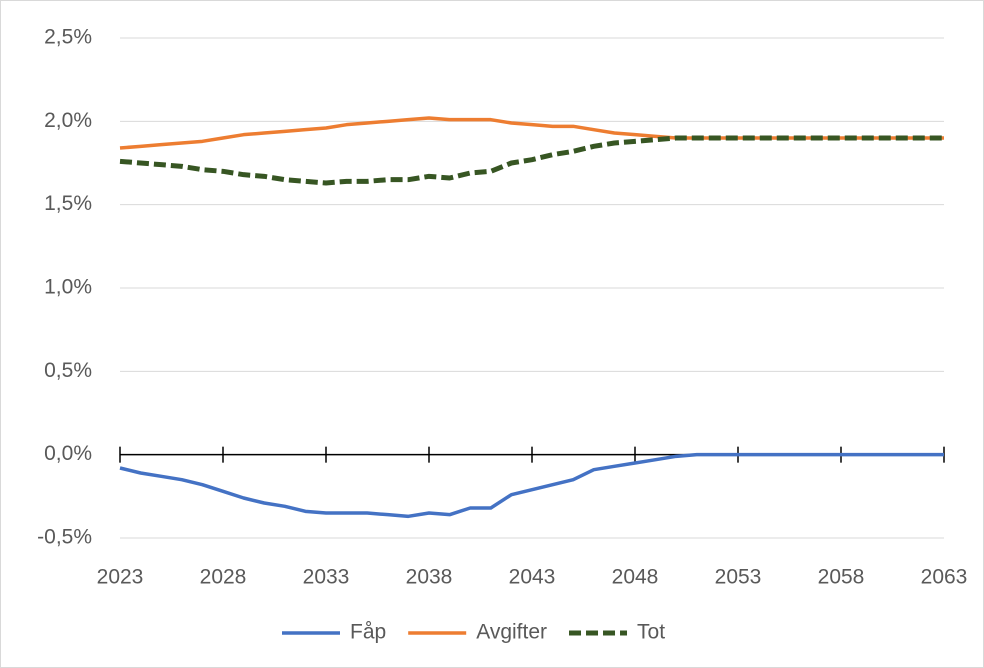  What do you see at coordinates (429, 577) in the screenshot?
I see `x-tick-label: 2038` at bounding box center [429, 577].